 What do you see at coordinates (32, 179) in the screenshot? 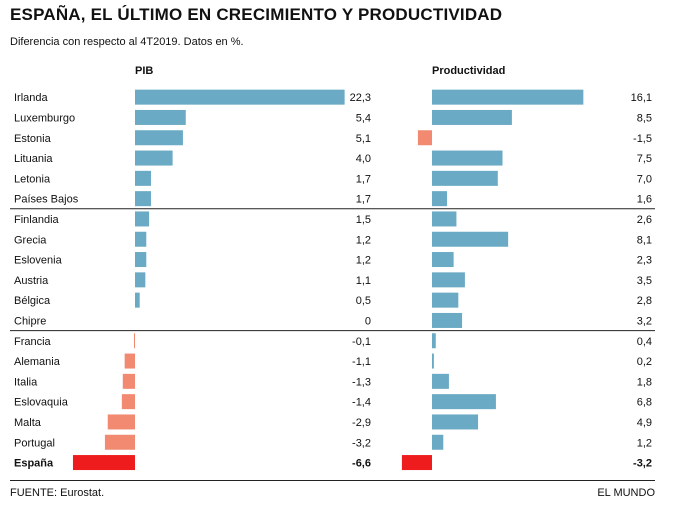
I see `country-label-letonia: Letonia` at bounding box center [32, 179].